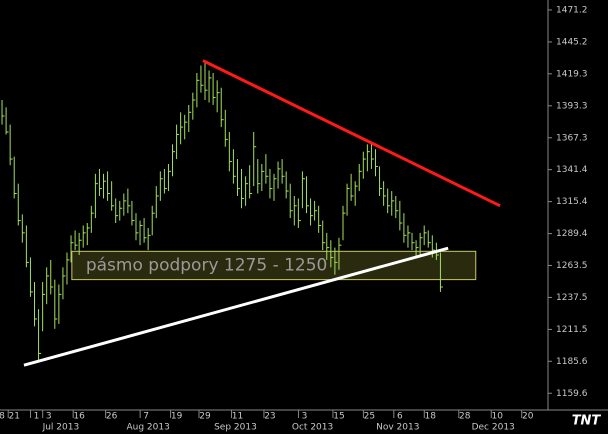 The image size is (608, 434). Describe the element at coordinates (572, 362) in the screenshot. I see `y-tick-label: 1185.6` at that location.